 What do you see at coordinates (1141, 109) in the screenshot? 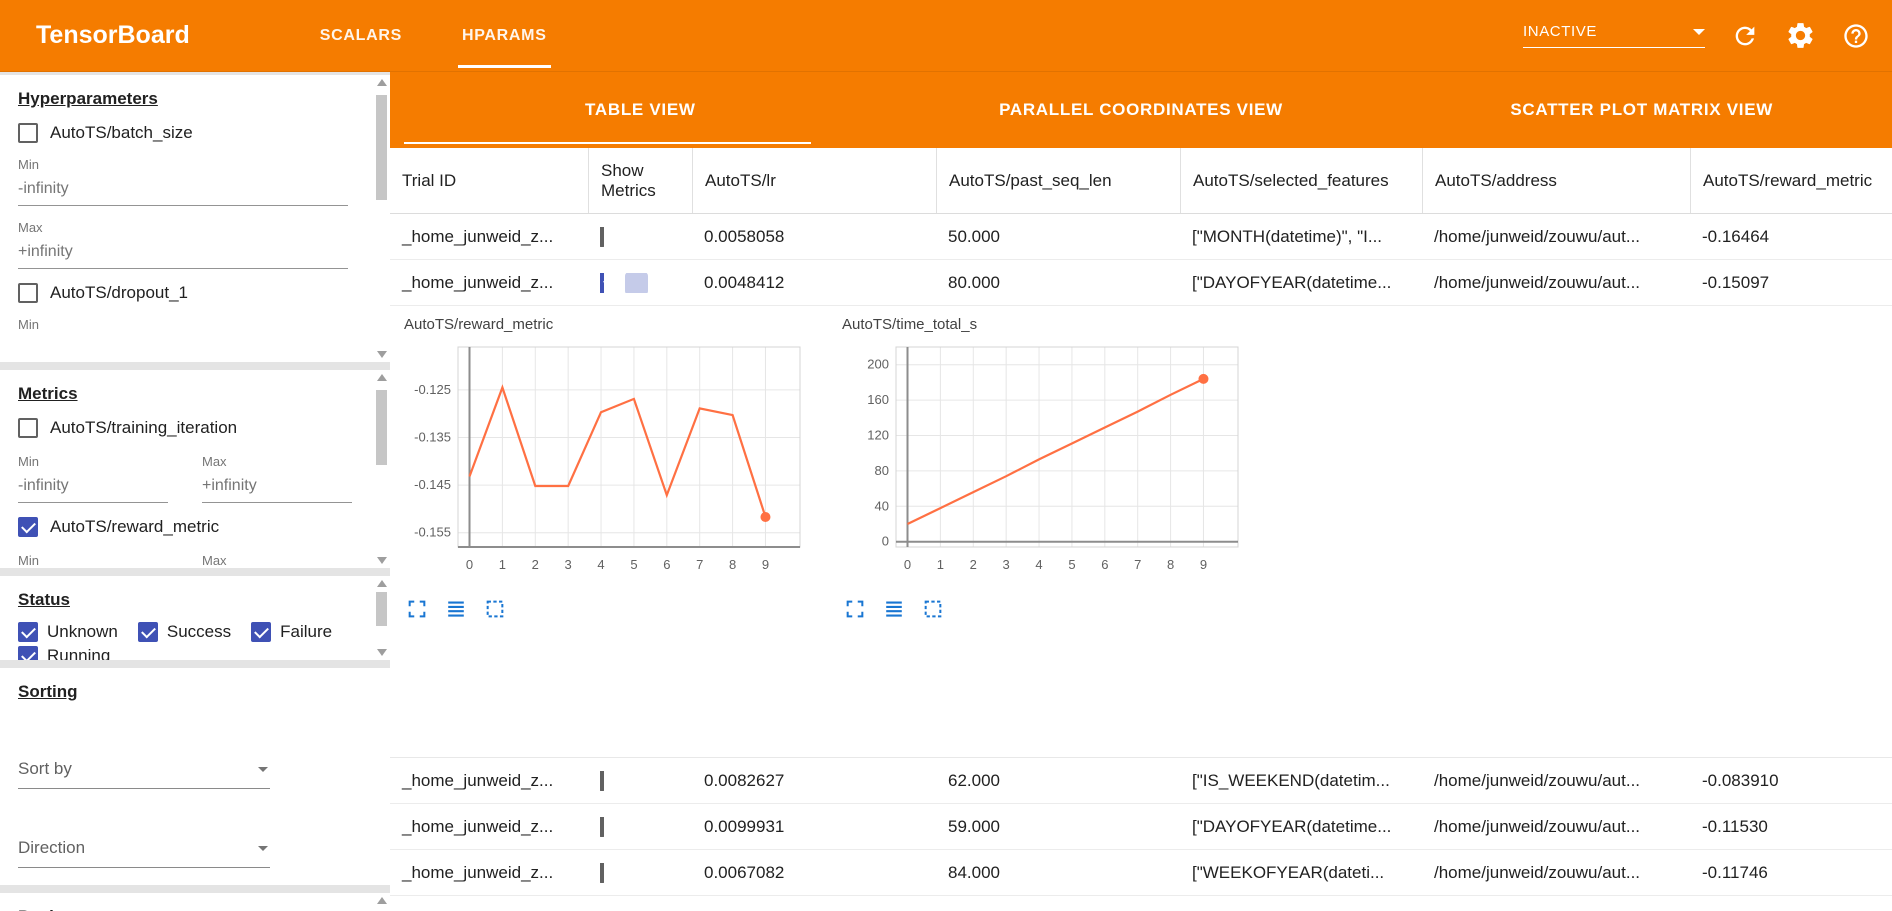
I see `tab-parallel-coordinates-view: PARALLEL COORDINATES VIEW` at bounding box center [1141, 109].